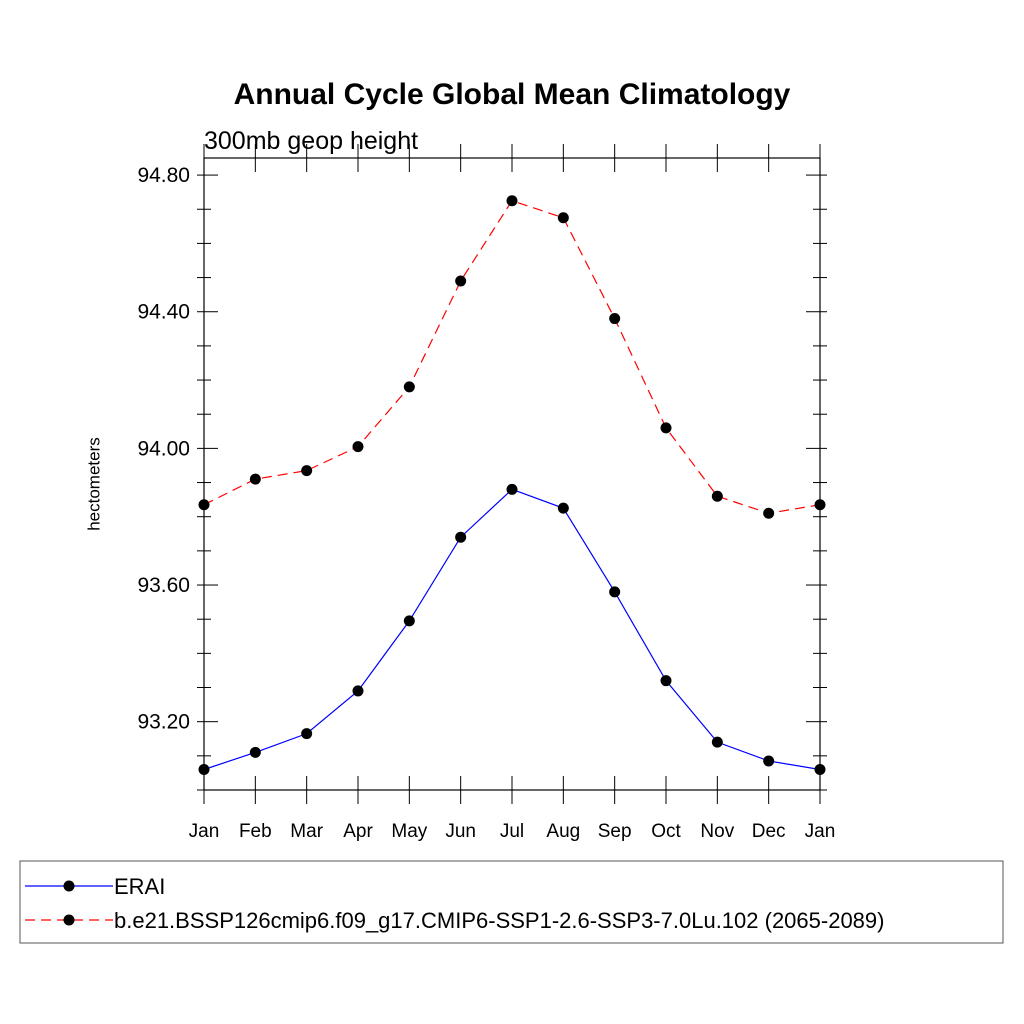  What do you see at coordinates (255, 831) in the screenshot?
I see `x-tick-label: Feb` at bounding box center [255, 831].